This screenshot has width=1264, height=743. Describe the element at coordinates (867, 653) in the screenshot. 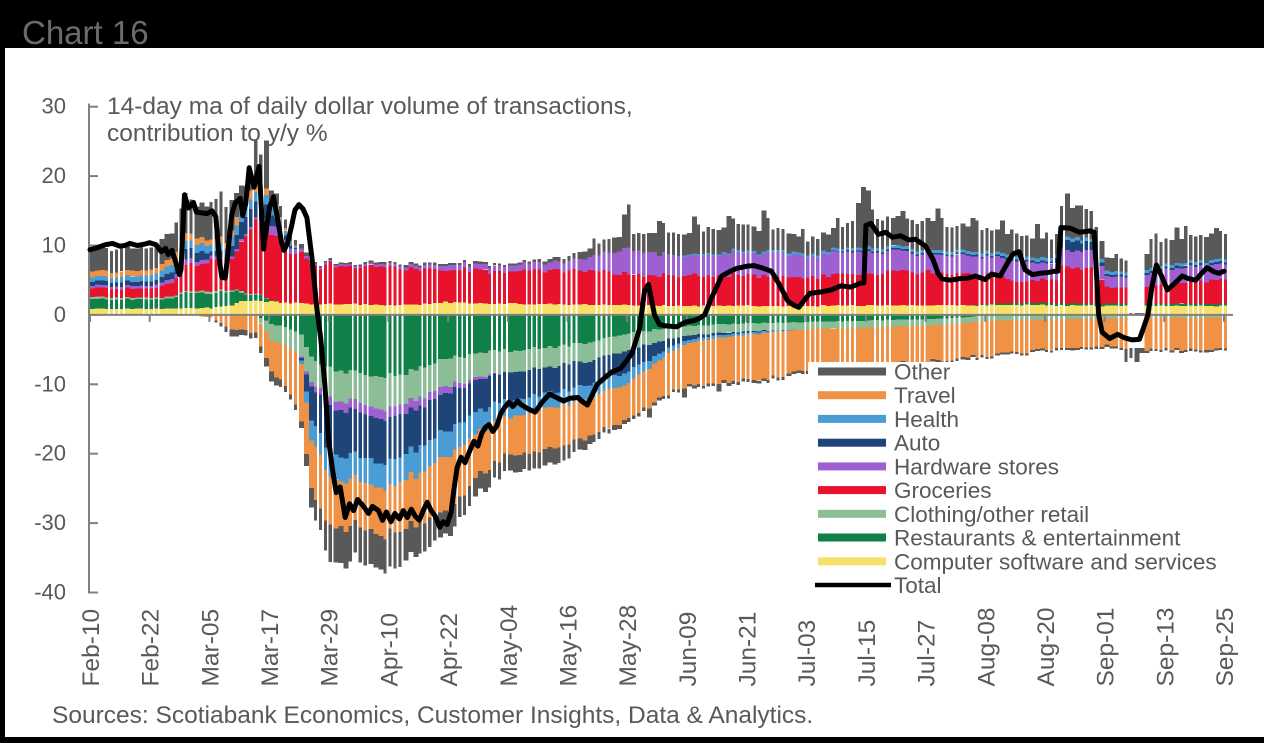

I see `svg-text: Jul-15` at that location.